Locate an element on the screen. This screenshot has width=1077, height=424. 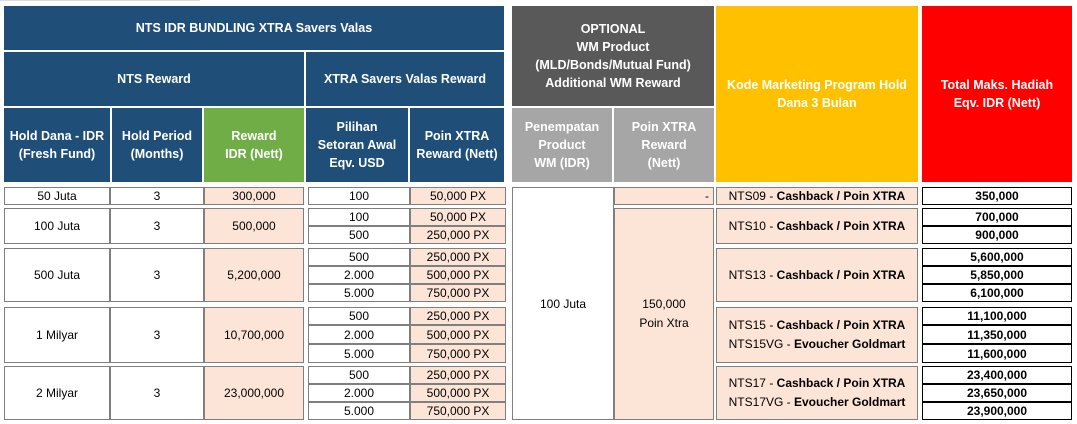
total-cell: 11,600,000 is located at coordinates (997, 353).